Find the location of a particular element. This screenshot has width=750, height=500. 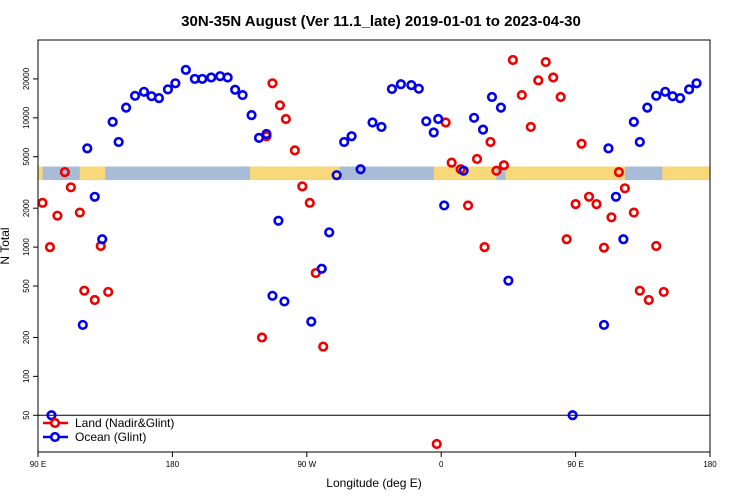

x-tick-label: 180 is located at coordinates (710, 464).